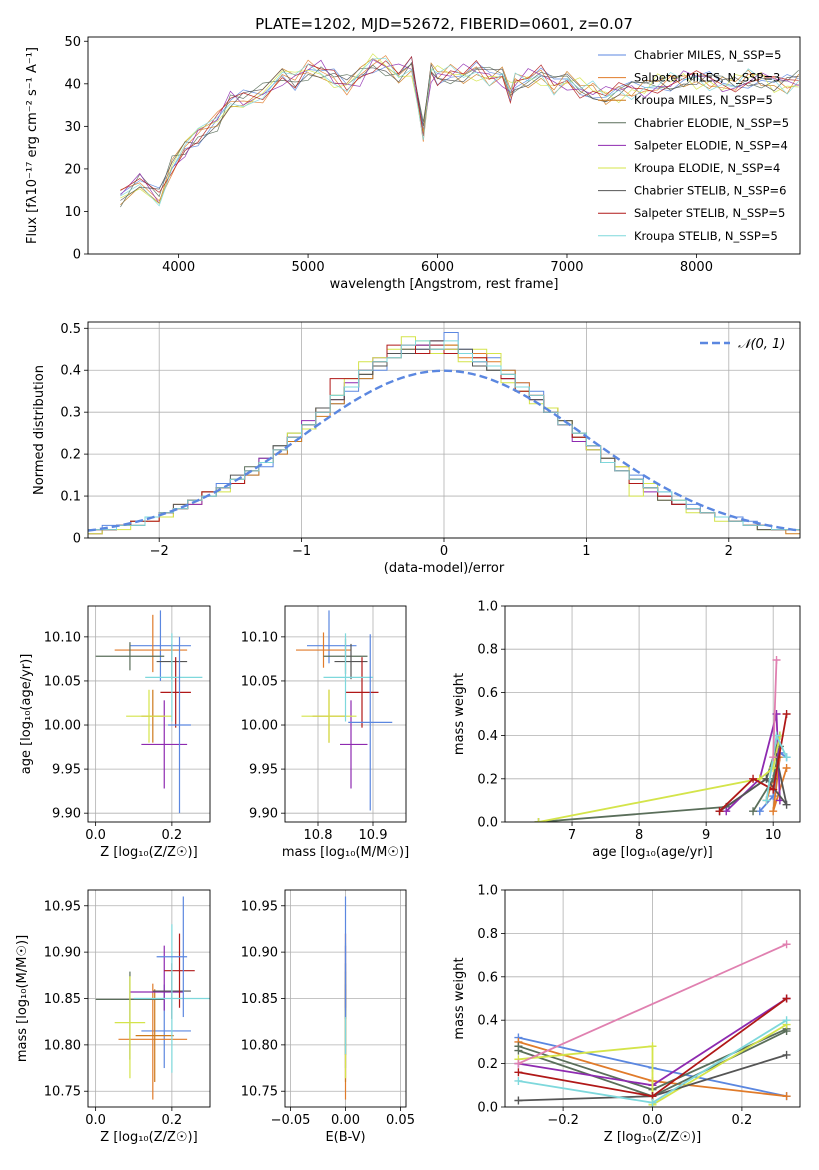 The width and height of the screenshot is (819, 1170). What do you see at coordinates (149, 998) in the screenshot?
I see `frame-mass_vs_Z` at bounding box center [149, 998].